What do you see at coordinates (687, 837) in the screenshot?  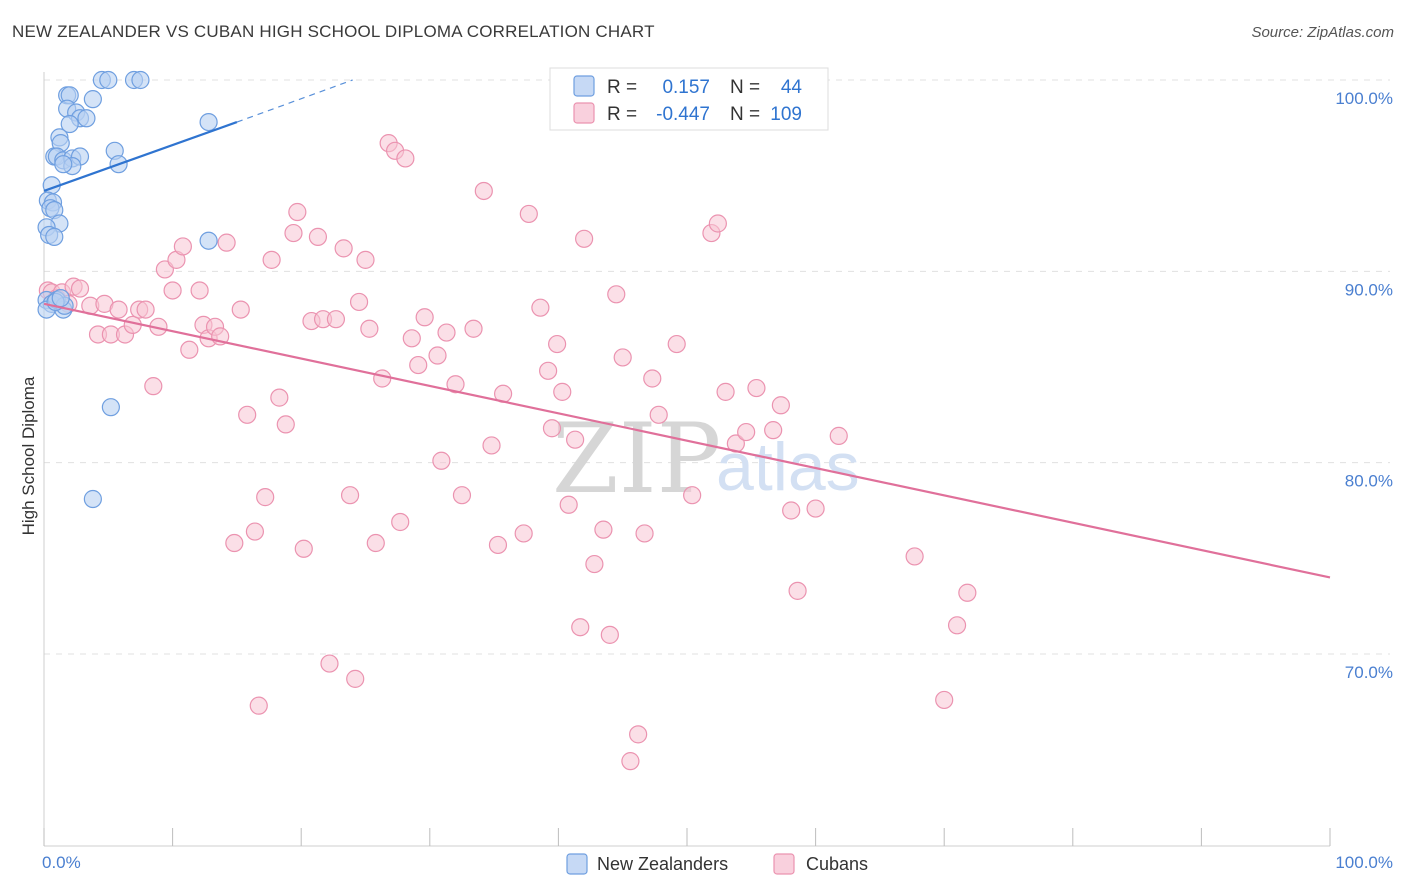 I see `x-ticks` at bounding box center [687, 837].